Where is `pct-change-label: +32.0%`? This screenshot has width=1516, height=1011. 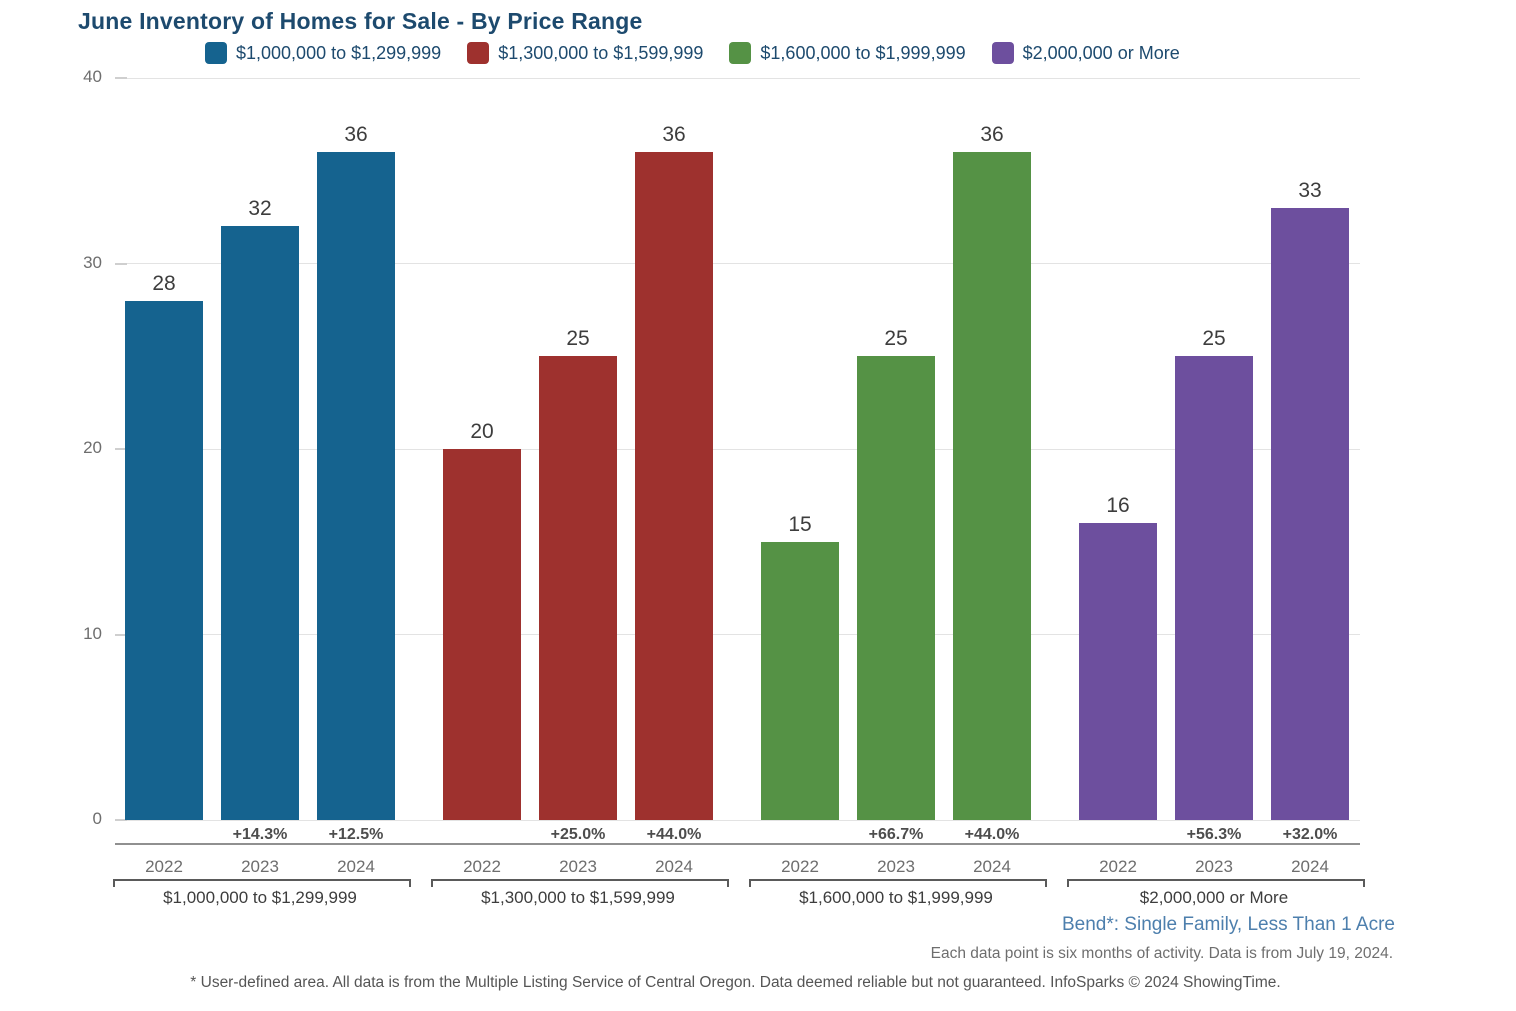
pct-change-label: +32.0% is located at coordinates (1310, 834).